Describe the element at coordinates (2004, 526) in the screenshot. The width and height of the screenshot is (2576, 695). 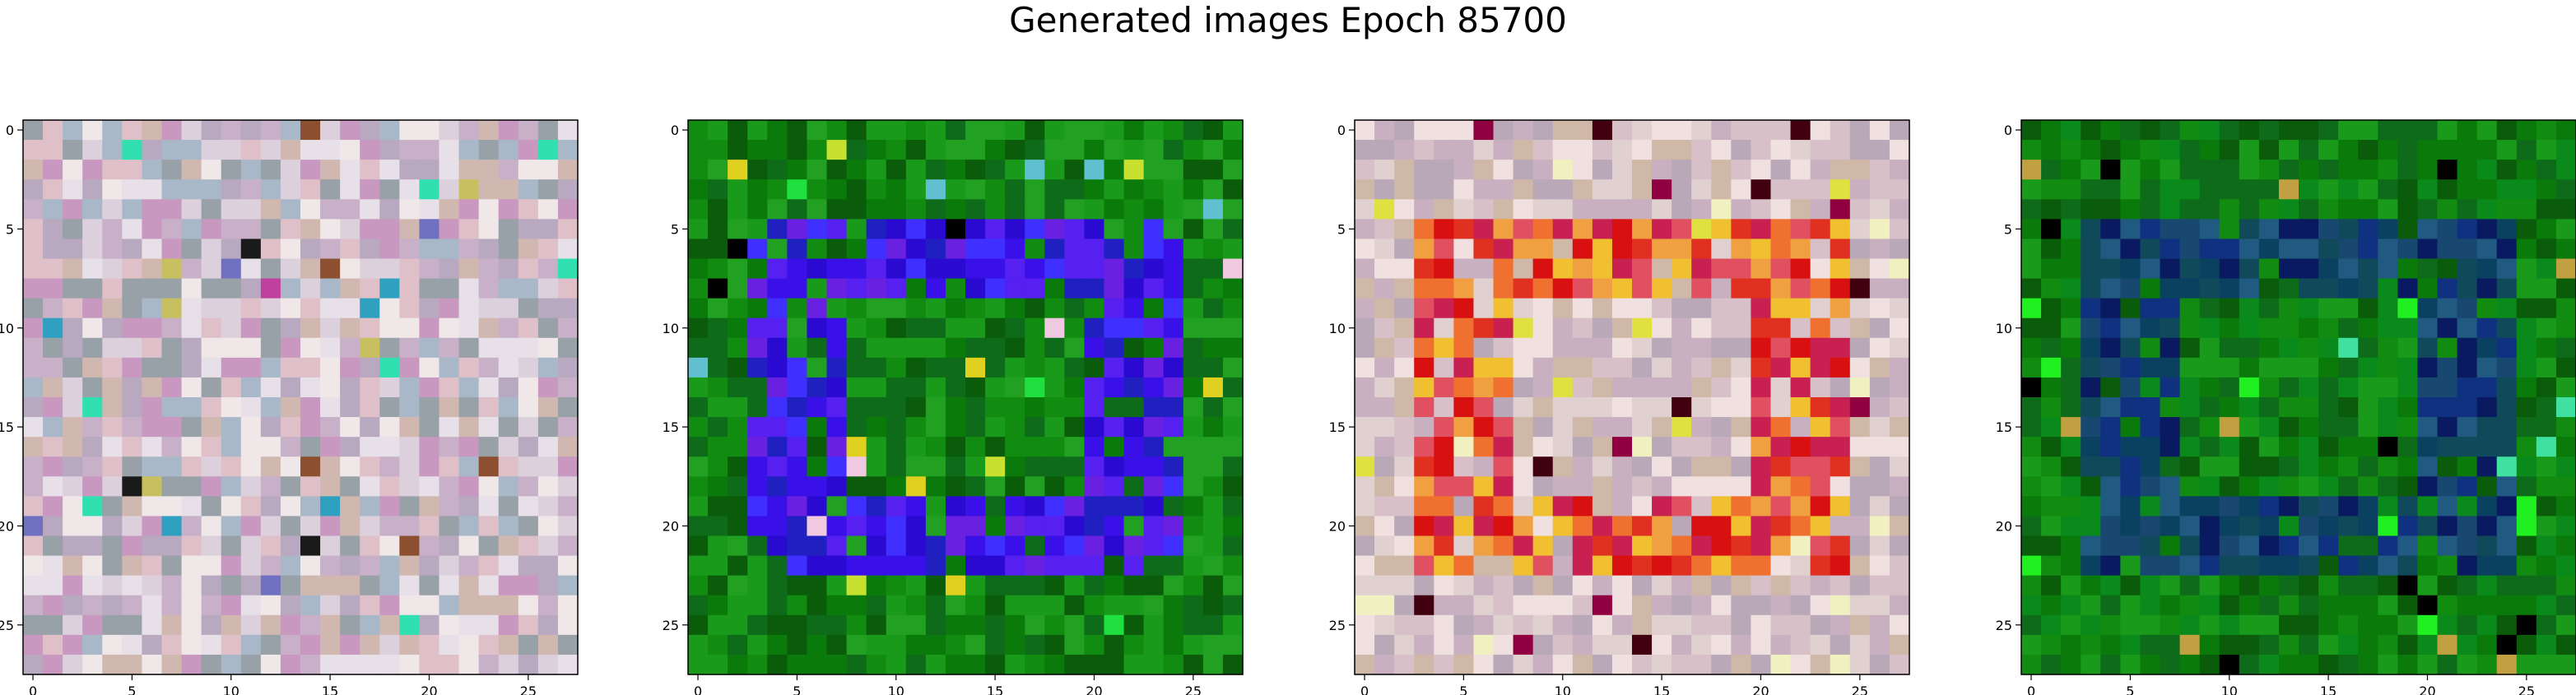
I see `y-tick-label: 20` at that location.